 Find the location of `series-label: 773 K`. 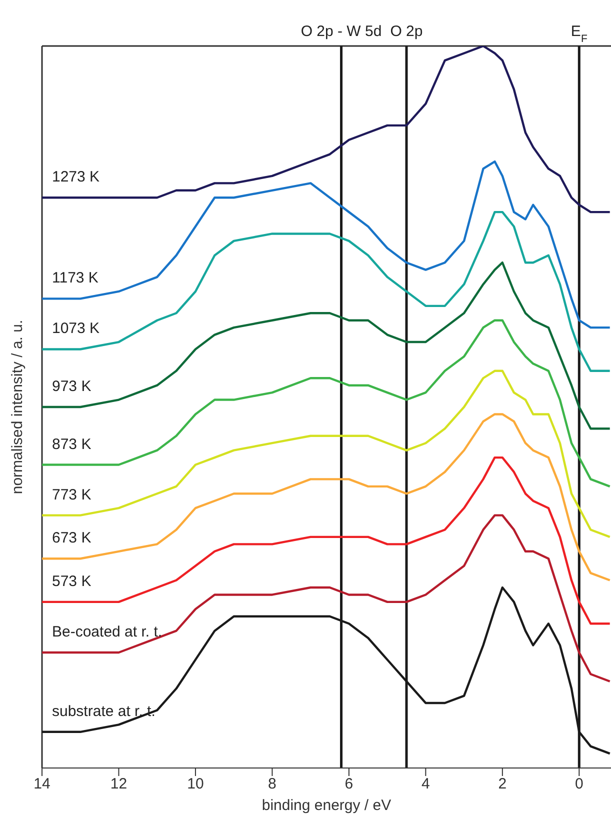

series-label: 773 K is located at coordinates (72, 495).